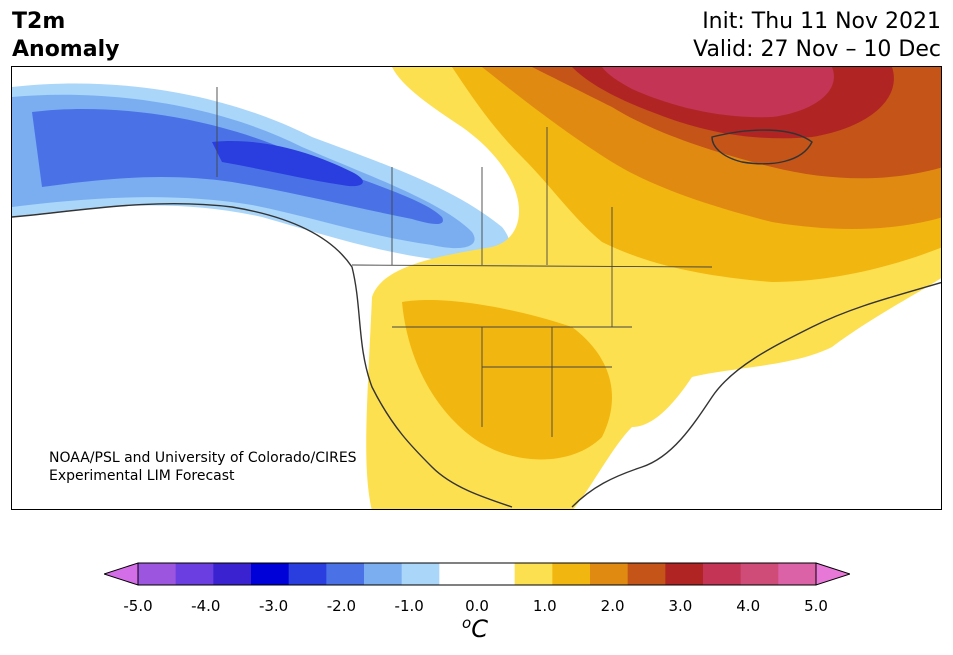 This screenshot has width=953, height=655. Describe the element at coordinates (748, 606) in the screenshot. I see `colorbar-tick-label: 4.0` at that location.